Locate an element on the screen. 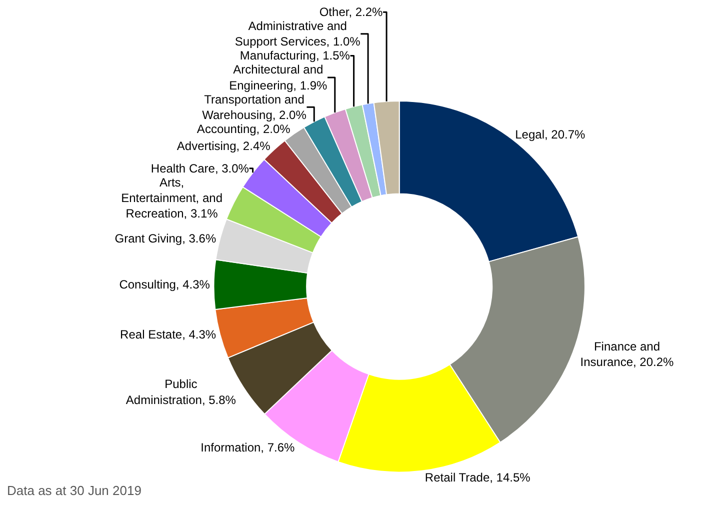 This screenshot has height=505, width=727. text: Data as at 30 Jun 2019 is located at coordinates (74, 490).